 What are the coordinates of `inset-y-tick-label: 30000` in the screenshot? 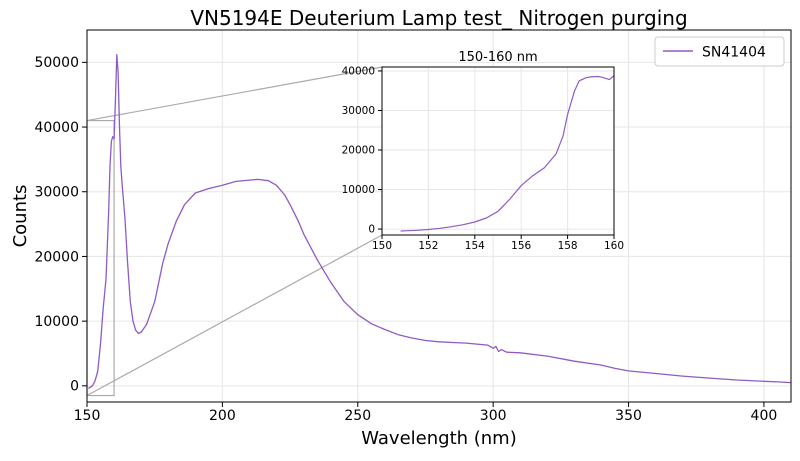 It's located at (358, 111).